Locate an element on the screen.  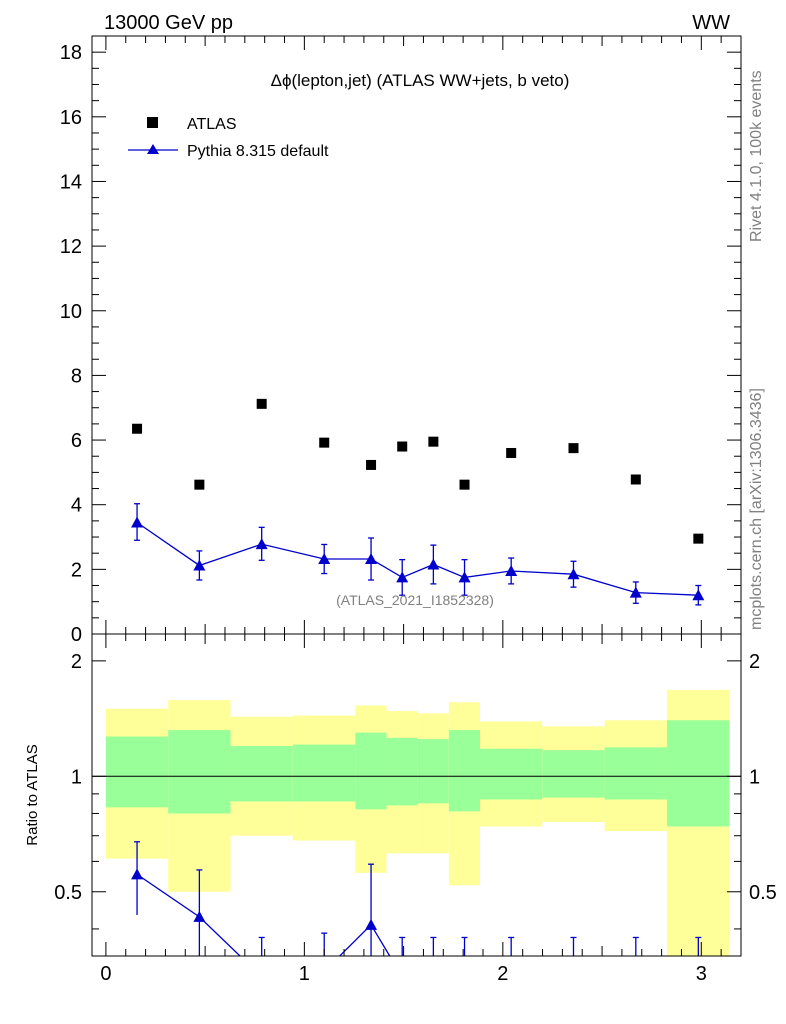
main-ytick-label: 16 is located at coordinates (71, 118).